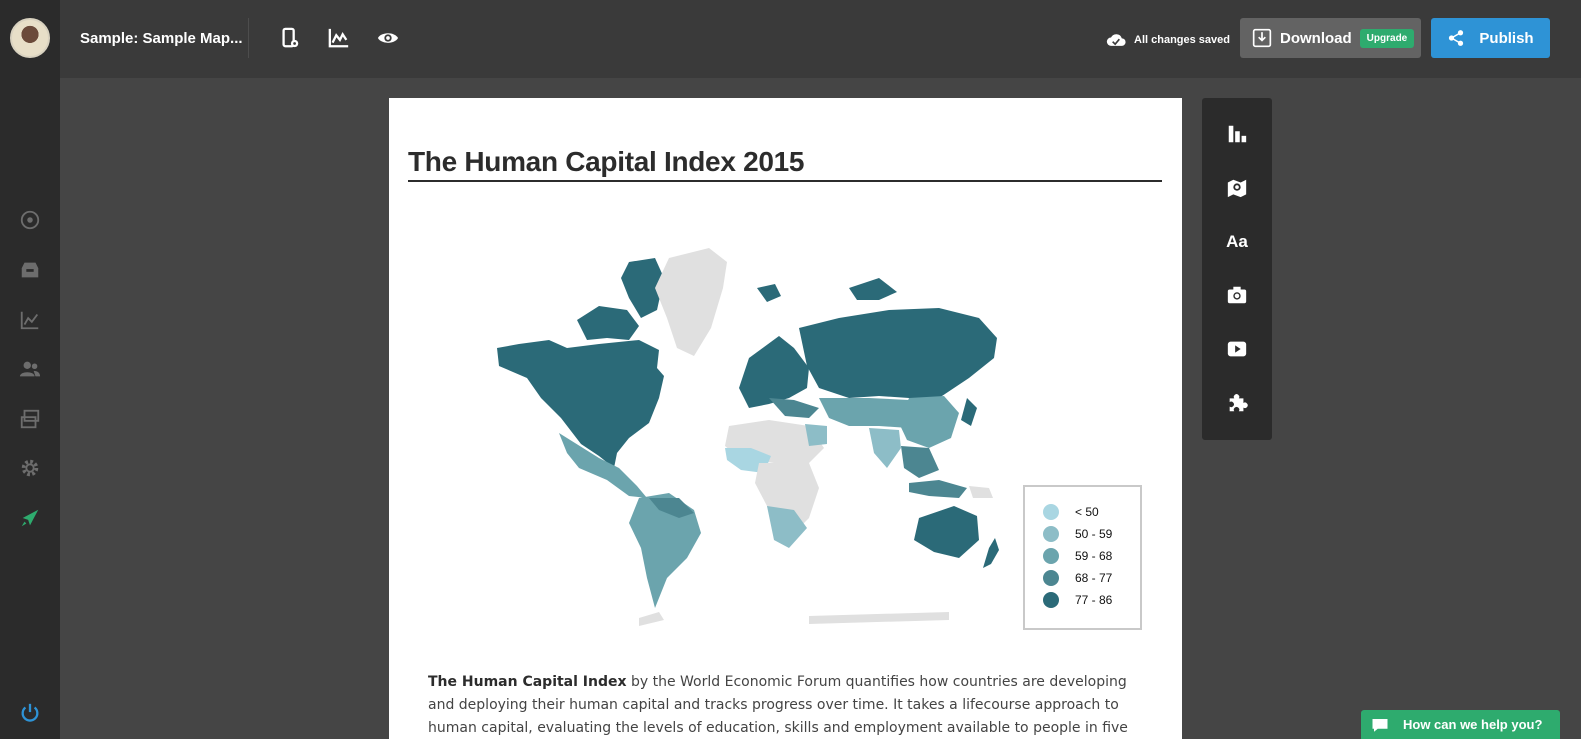  I want to click on rocket-icon, so click(30, 518).